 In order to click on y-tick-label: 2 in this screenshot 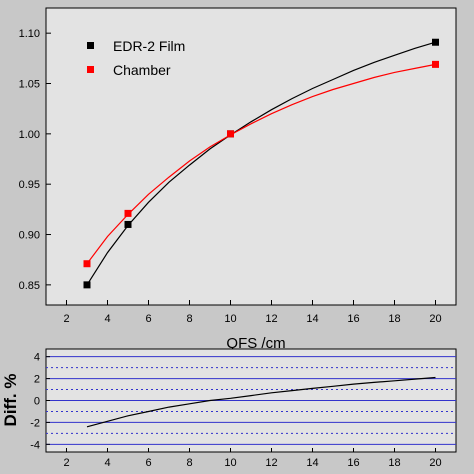, I will do `click(37, 380)`.